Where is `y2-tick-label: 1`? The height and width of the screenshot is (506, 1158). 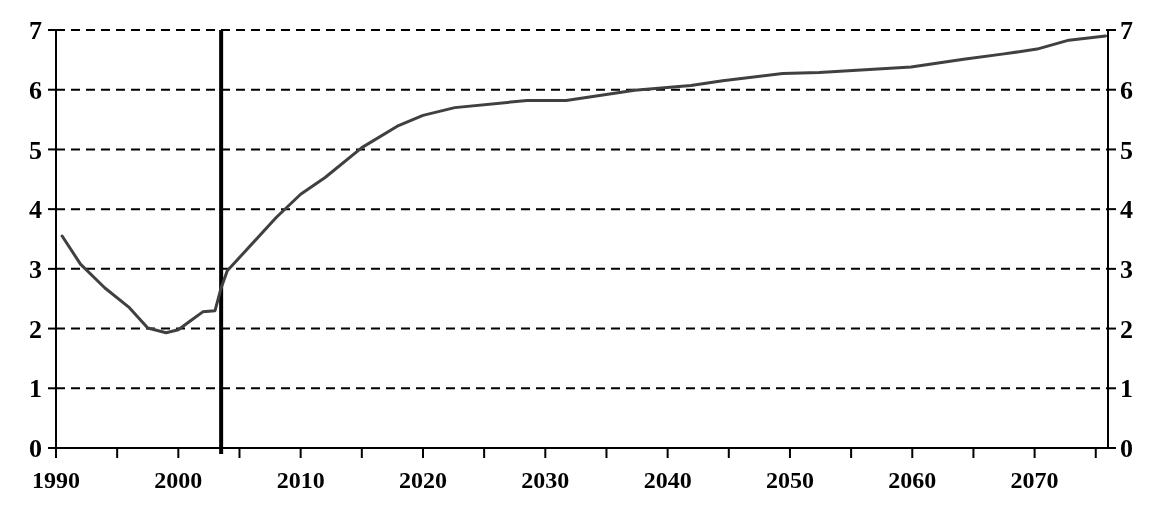
y2-tick-label: 1 is located at coordinates (1126, 389).